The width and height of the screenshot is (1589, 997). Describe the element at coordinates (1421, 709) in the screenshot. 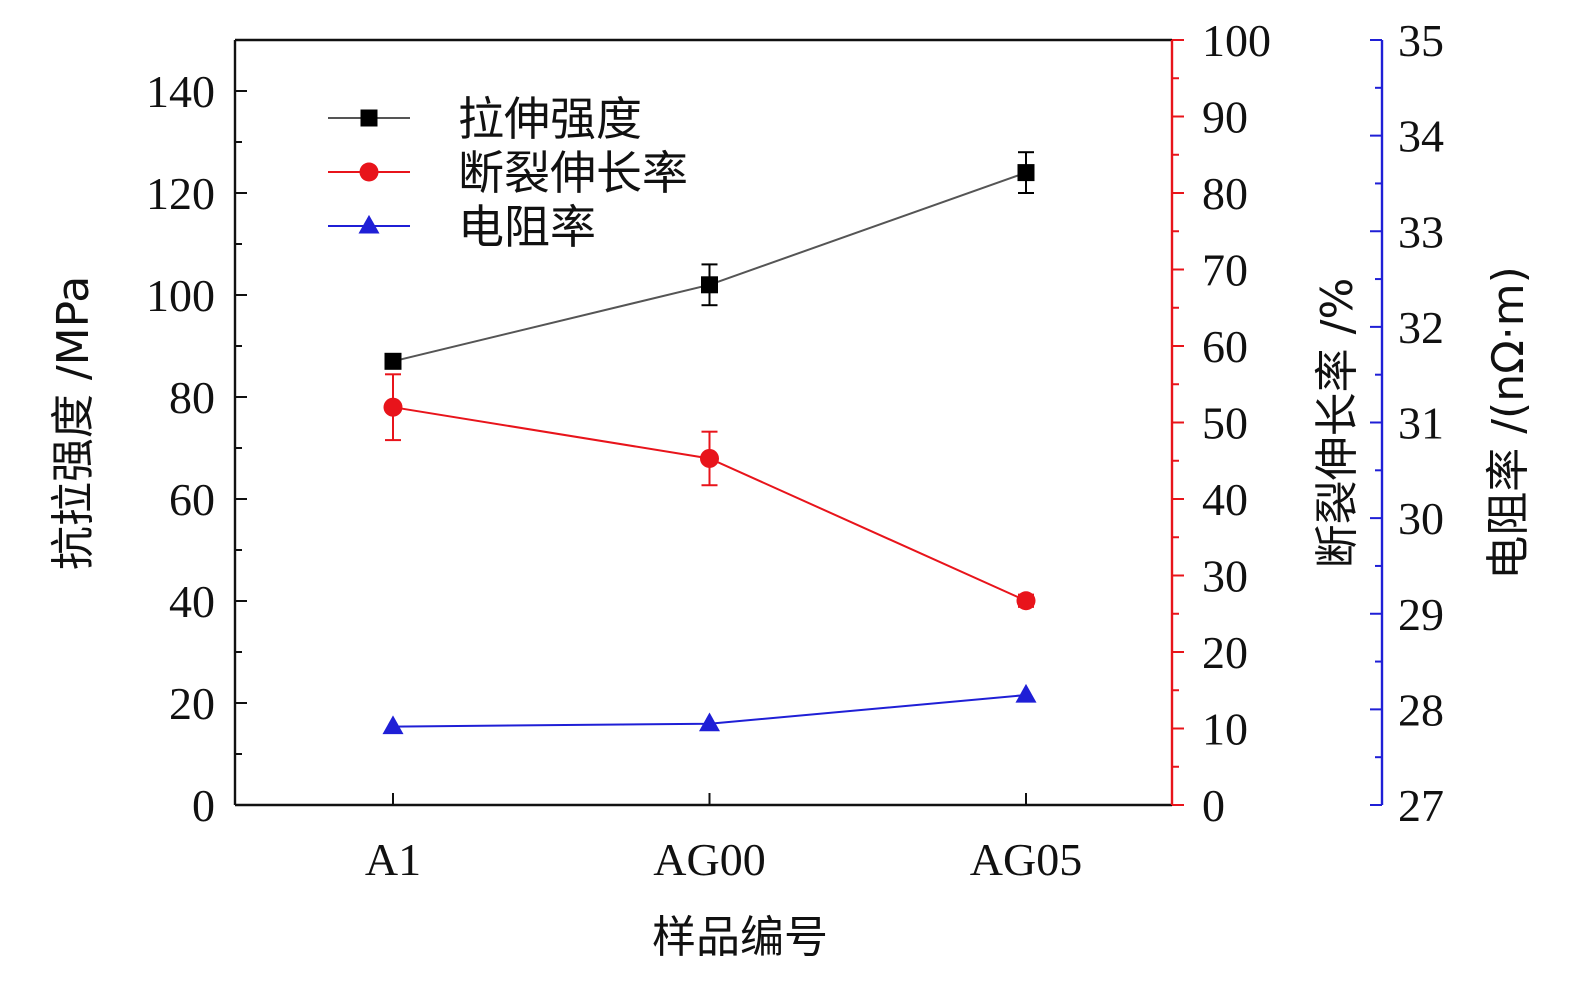

I see `resistivity-tick-label: 28` at that location.